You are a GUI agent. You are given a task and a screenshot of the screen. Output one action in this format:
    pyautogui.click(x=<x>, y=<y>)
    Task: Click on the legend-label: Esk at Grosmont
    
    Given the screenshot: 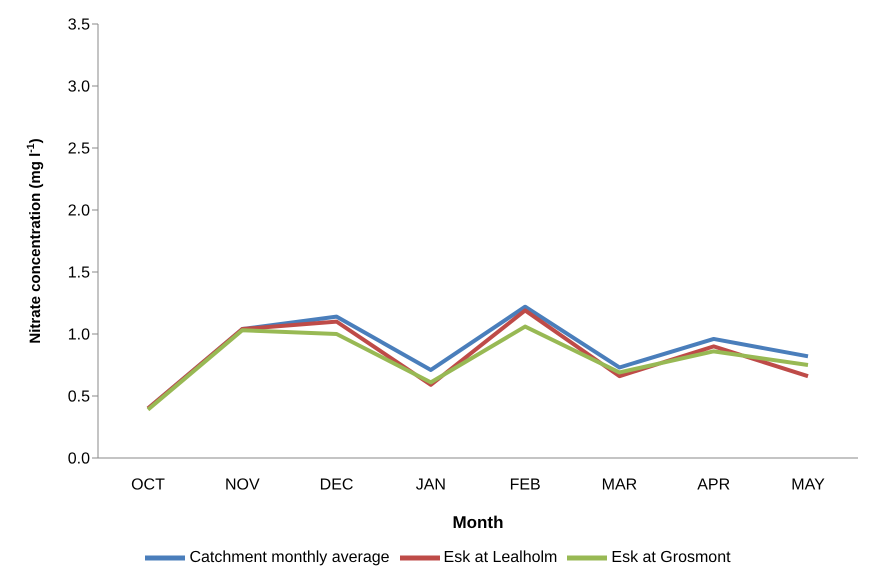 What is the action you would take?
    pyautogui.click(x=671, y=557)
    